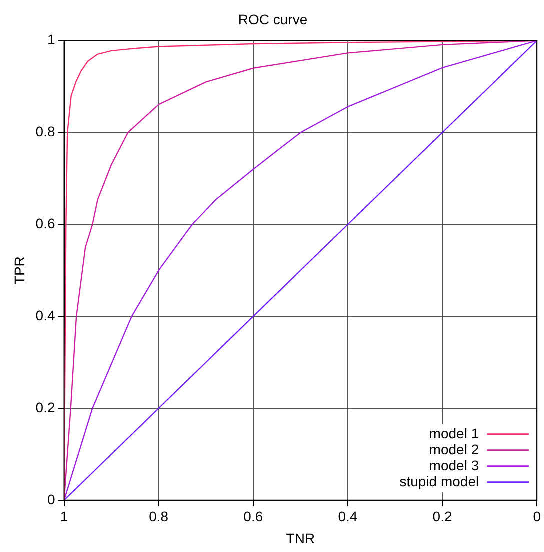 Image resolution: width=544 pixels, height=552 pixels. I want to click on y-tick-label: 0.8, so click(46, 132).